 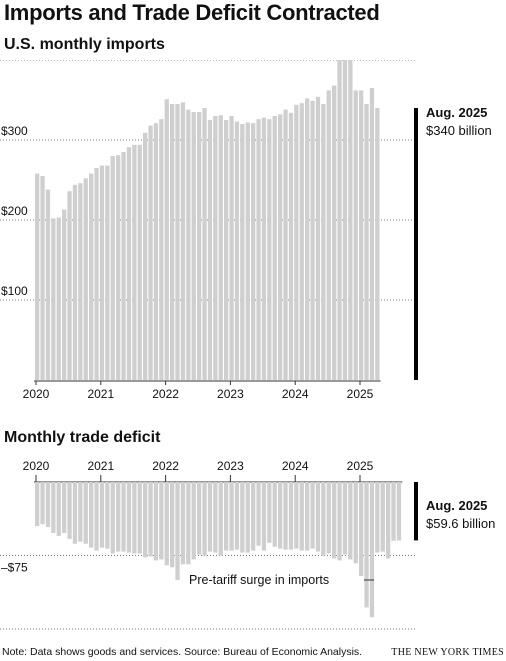 I want to click on credit-line: THE NEW YORK TIMES, so click(x=447, y=652).